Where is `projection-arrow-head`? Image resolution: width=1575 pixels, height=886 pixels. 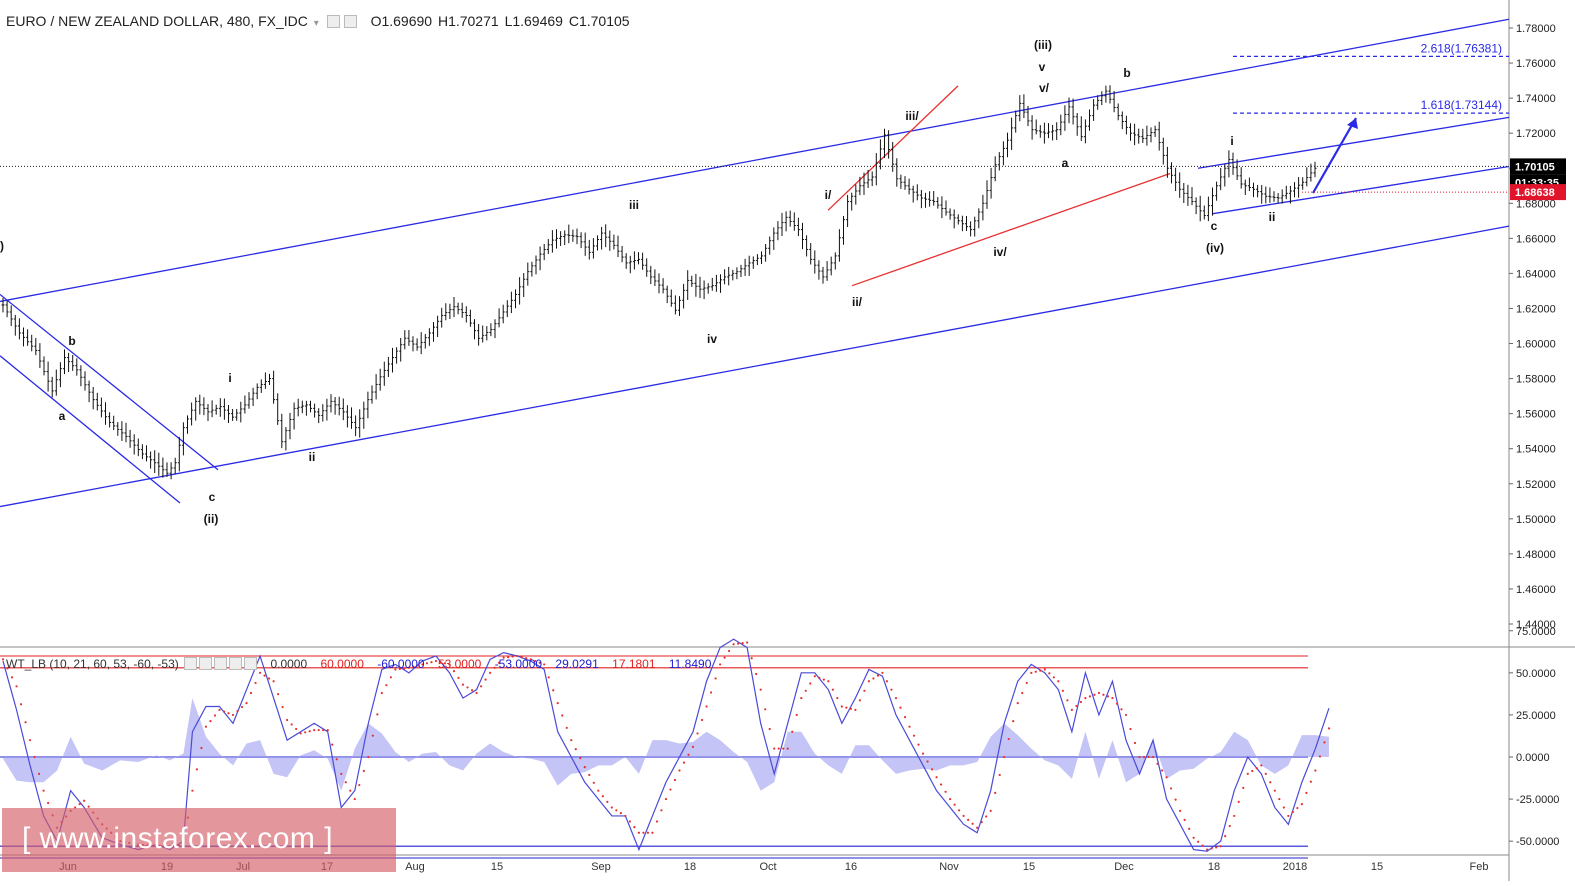 projection-arrow-head is located at coordinates (1352, 123).